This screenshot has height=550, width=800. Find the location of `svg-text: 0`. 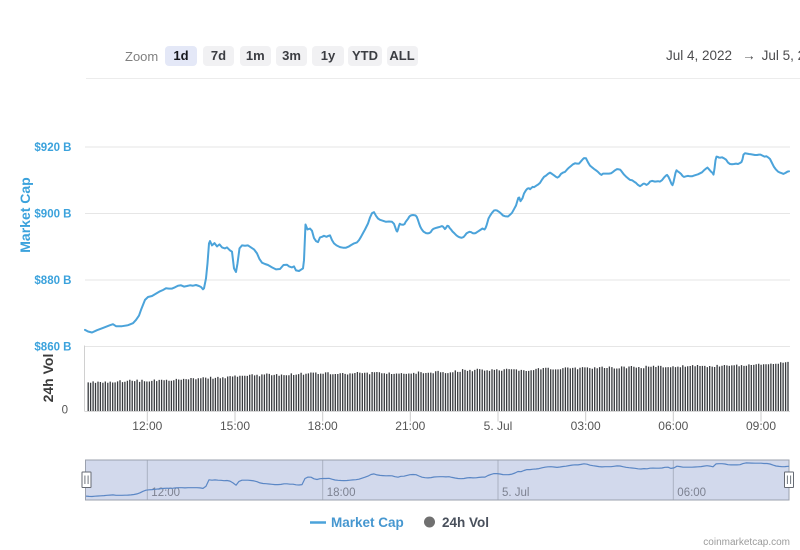

svg-text: 0 is located at coordinates (65, 411).